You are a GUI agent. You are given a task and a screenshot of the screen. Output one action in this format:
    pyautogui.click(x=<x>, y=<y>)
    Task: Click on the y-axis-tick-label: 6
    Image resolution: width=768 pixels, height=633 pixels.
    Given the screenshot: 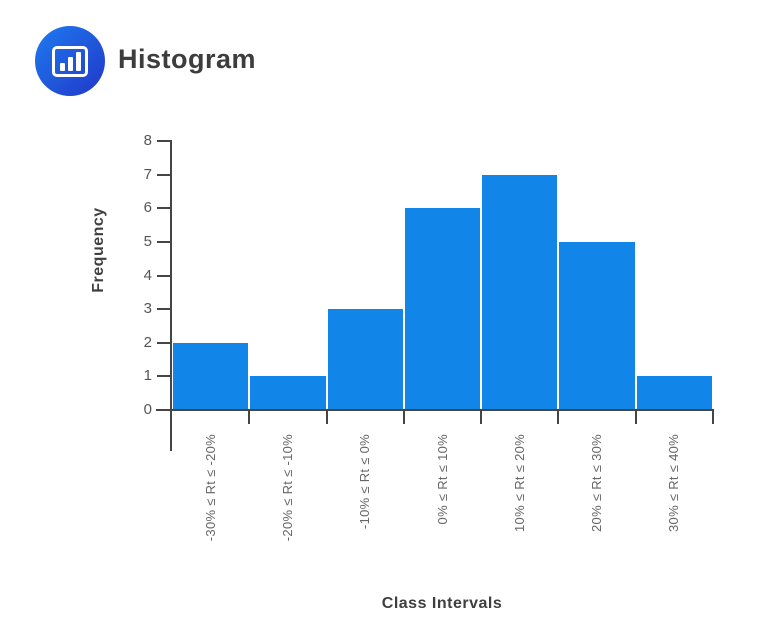 What is the action you would take?
    pyautogui.click(x=147, y=208)
    